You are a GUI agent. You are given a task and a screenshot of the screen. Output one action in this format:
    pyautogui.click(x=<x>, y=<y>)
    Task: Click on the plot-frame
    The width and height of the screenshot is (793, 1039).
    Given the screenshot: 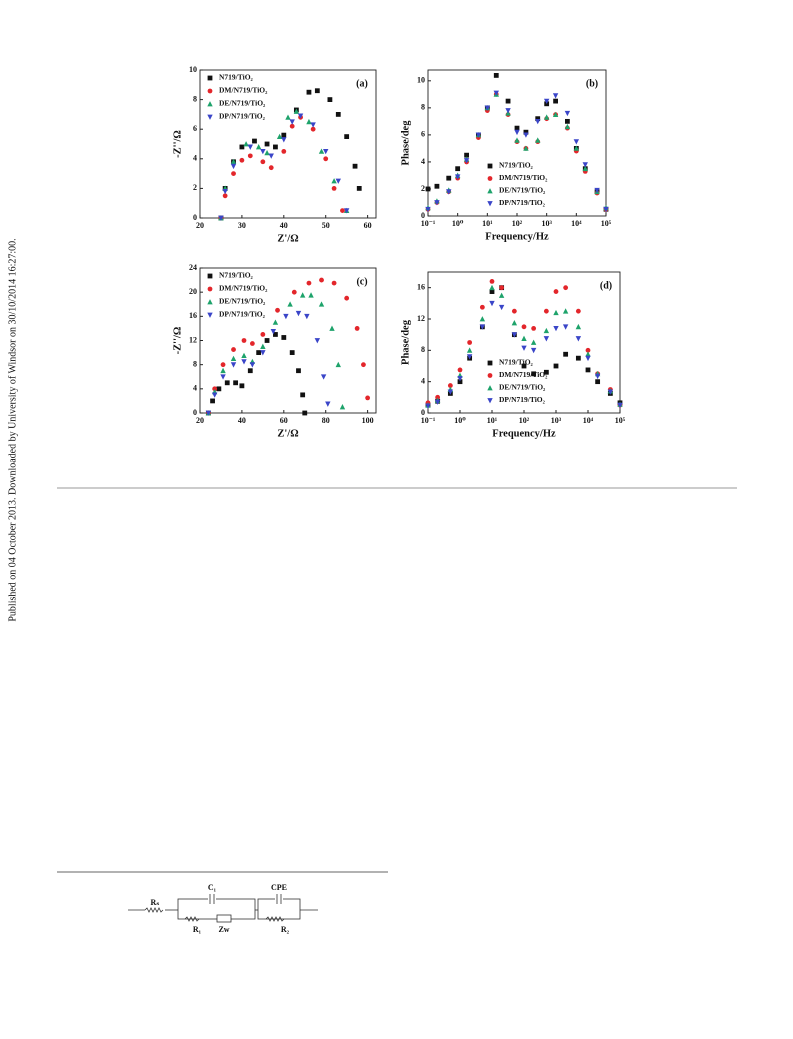 What is the action you would take?
    pyautogui.click(x=524, y=342)
    